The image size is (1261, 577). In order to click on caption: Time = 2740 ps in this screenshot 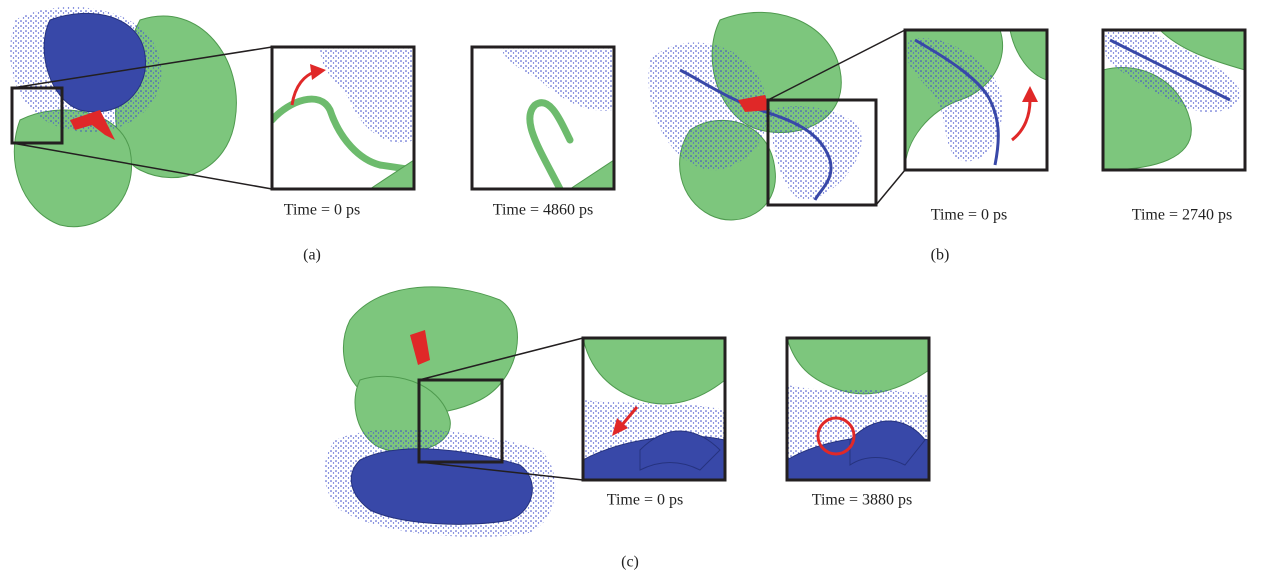, I will do `click(1182, 215)`.